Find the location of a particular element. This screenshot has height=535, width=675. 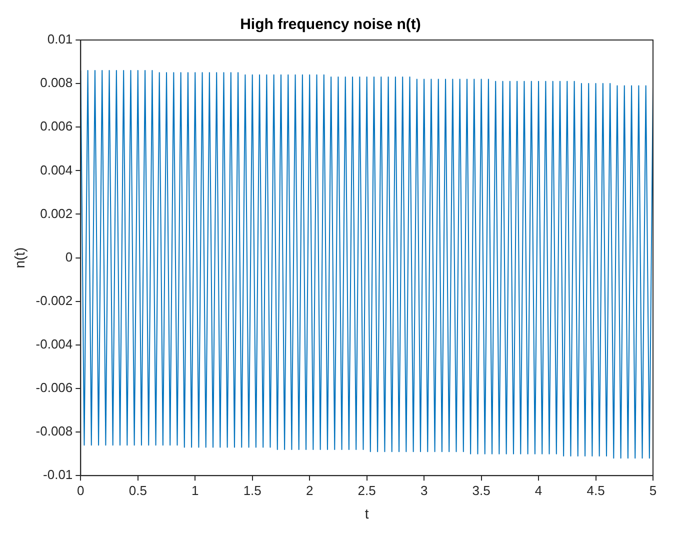

y-tick-label: -0.006 is located at coordinates (54, 388).